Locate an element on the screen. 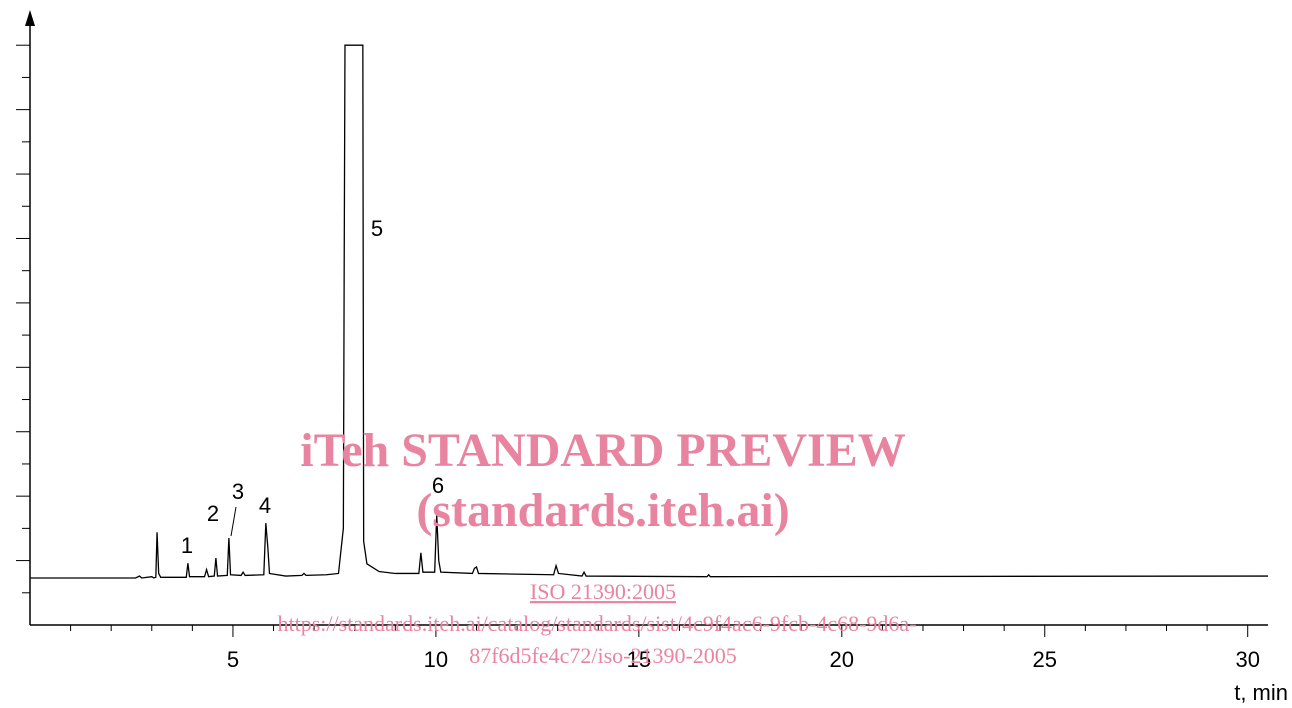 The height and width of the screenshot is (708, 1292). y-axis-arrow is located at coordinates (30, 18).